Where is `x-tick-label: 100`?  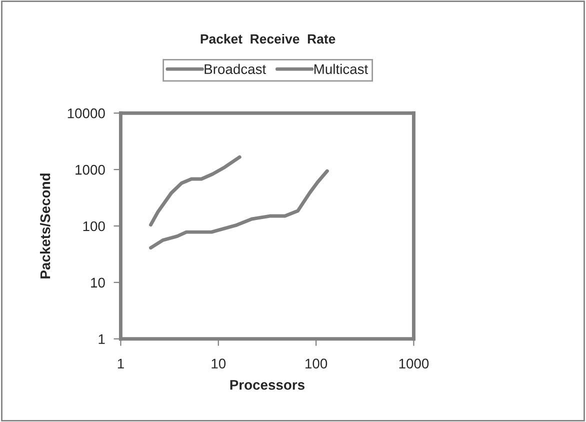 x-tick-label: 100 is located at coordinates (317, 363).